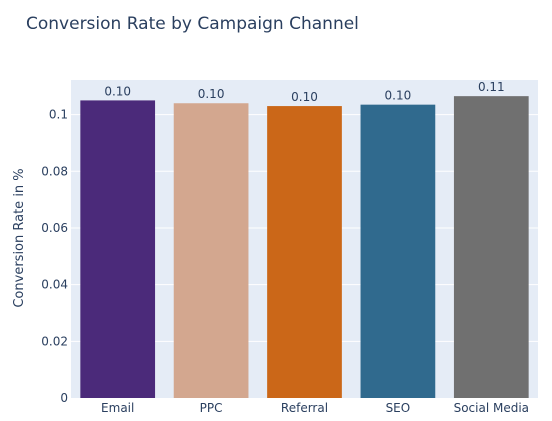 The image size is (552, 421). What do you see at coordinates (491, 87) in the screenshot?
I see `data-label: 0.11` at bounding box center [491, 87].